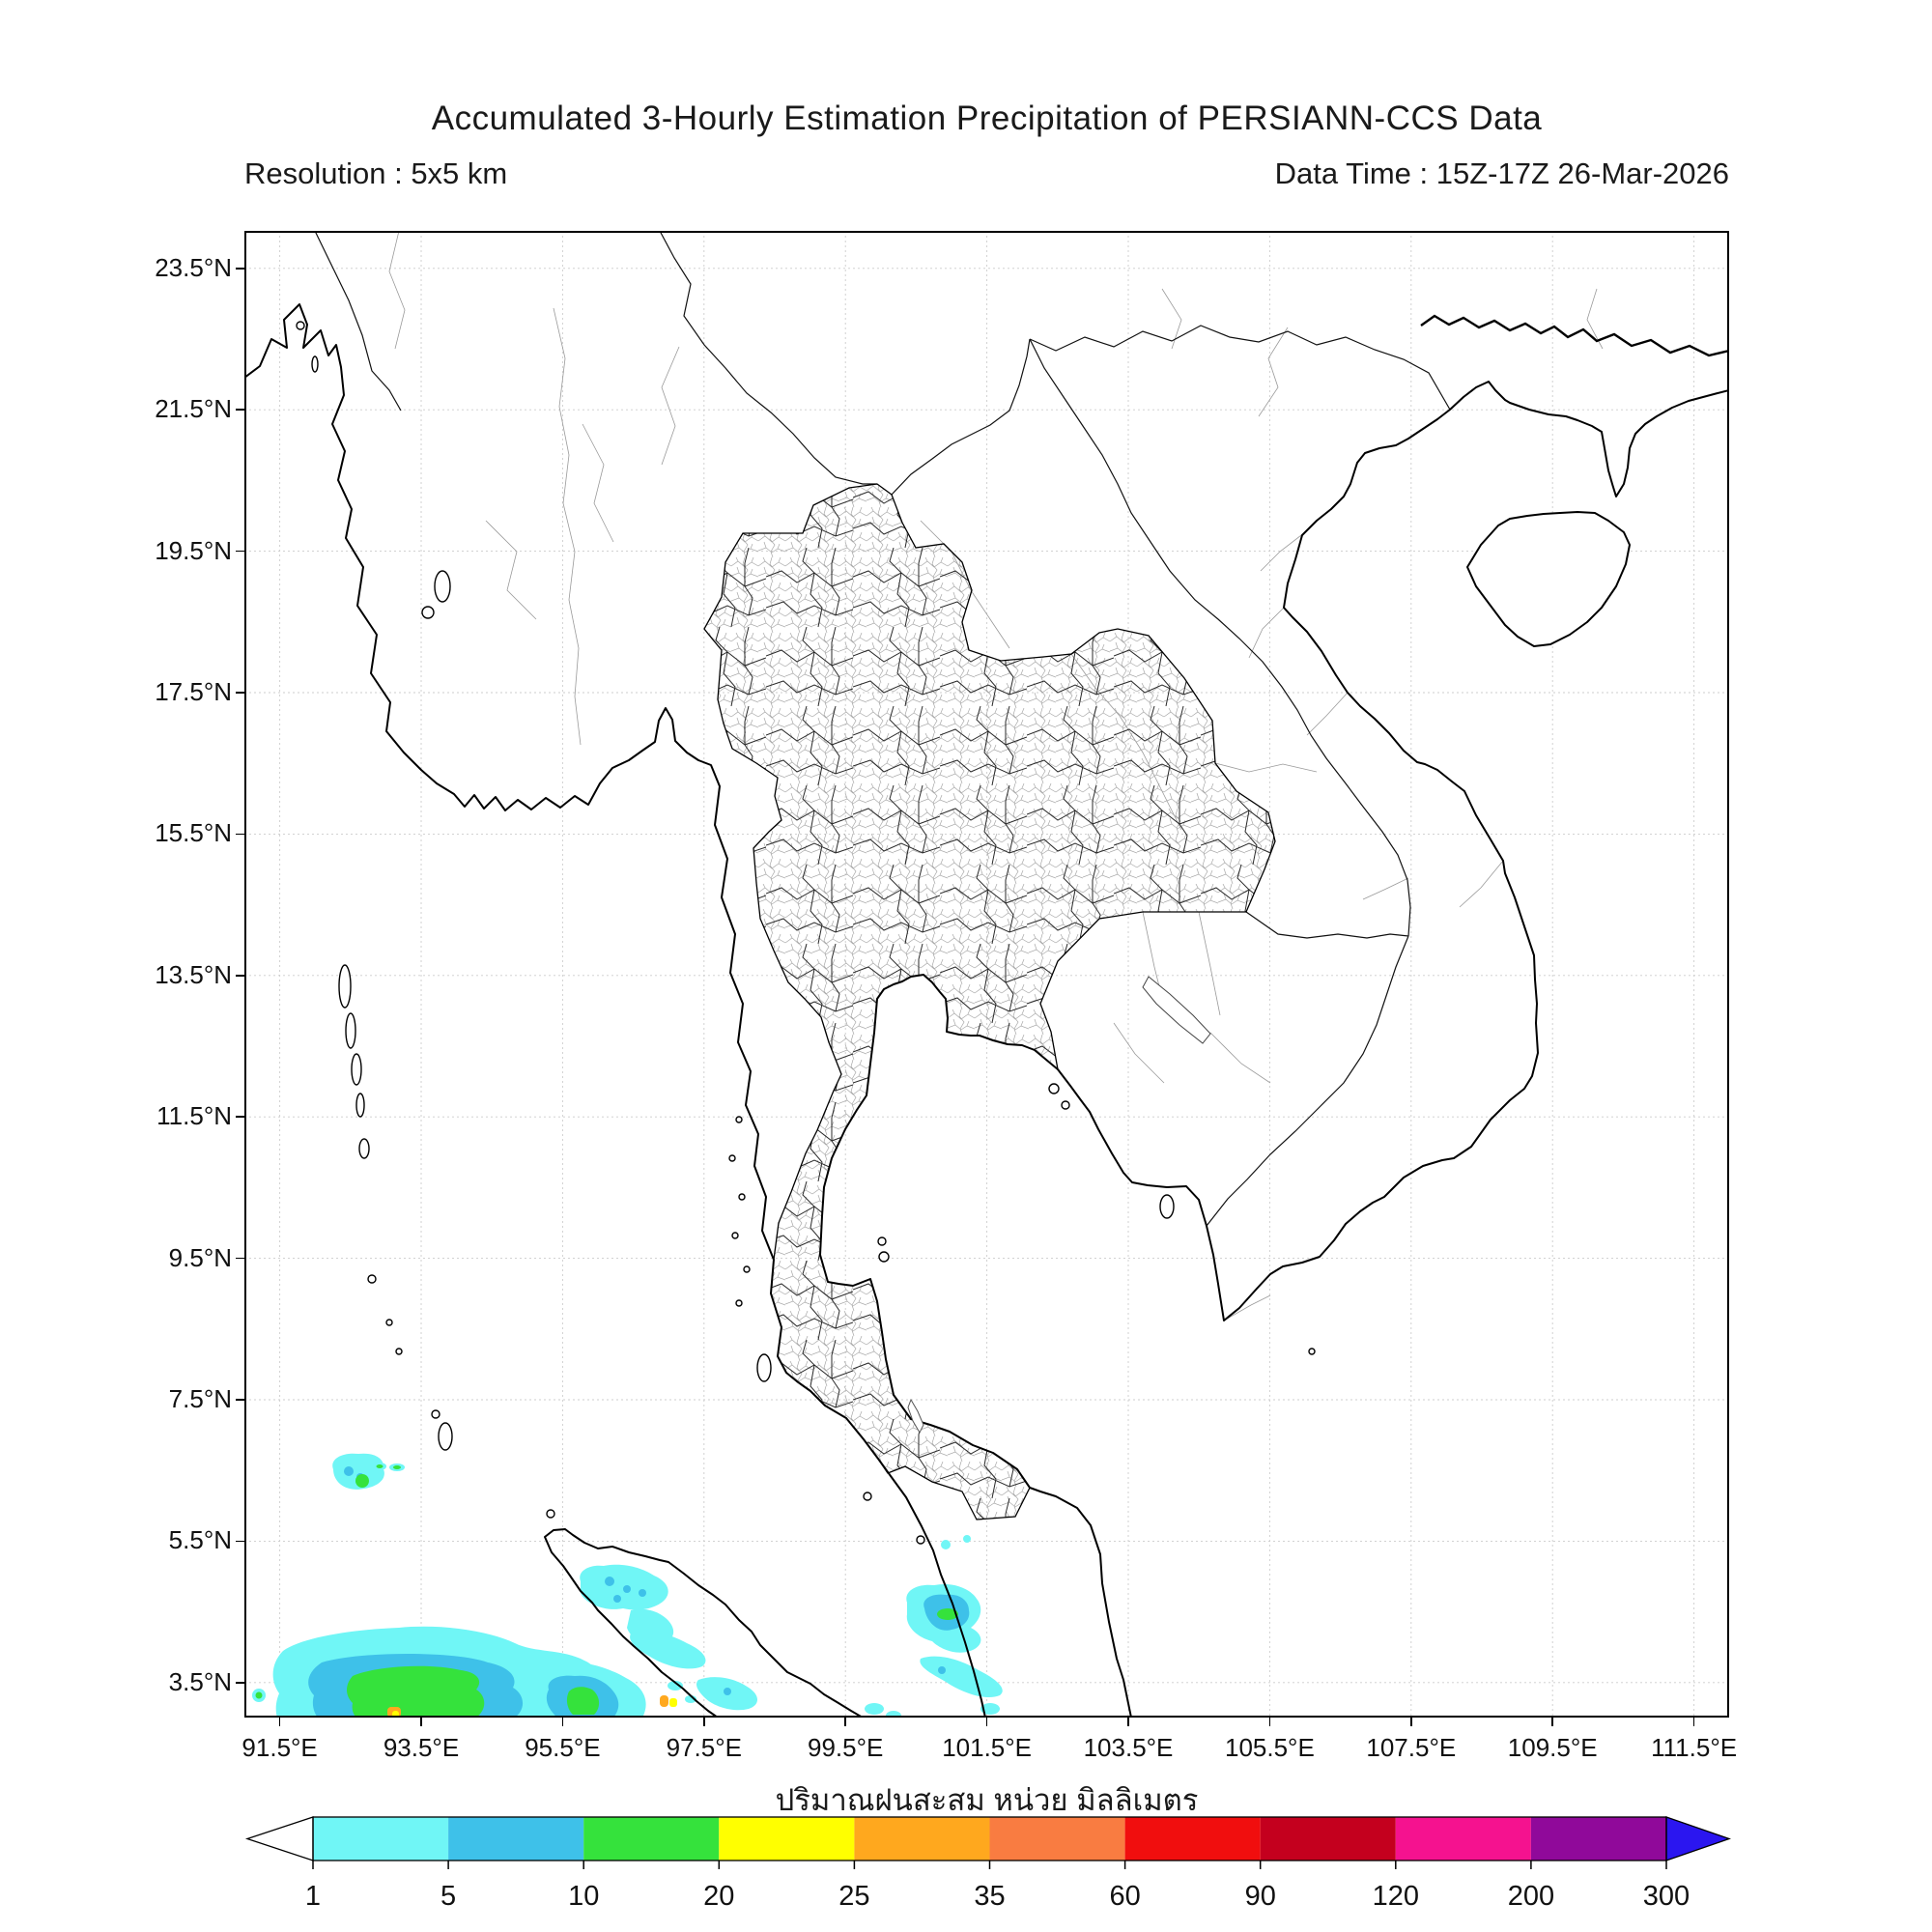  Describe the element at coordinates (280, 1747) in the screenshot. I see `x-axis-label: 91.5°E` at that location.